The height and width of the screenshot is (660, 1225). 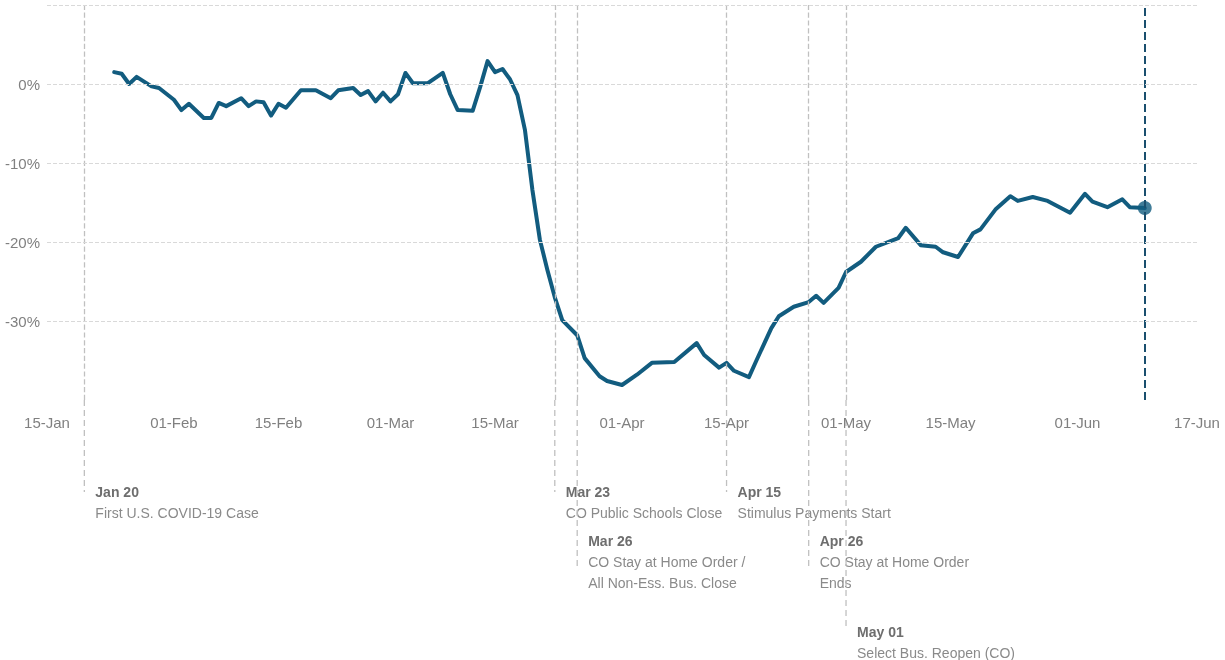 I want to click on x-tick-label: 01-Mar, so click(x=390, y=422).